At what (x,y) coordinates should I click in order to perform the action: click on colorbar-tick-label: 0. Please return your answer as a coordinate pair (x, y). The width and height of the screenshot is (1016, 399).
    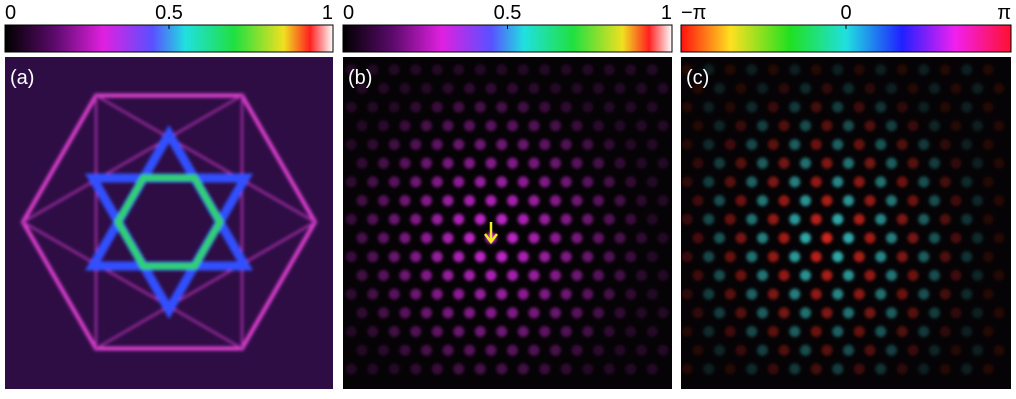
    Looking at the image, I should click on (10, 13).